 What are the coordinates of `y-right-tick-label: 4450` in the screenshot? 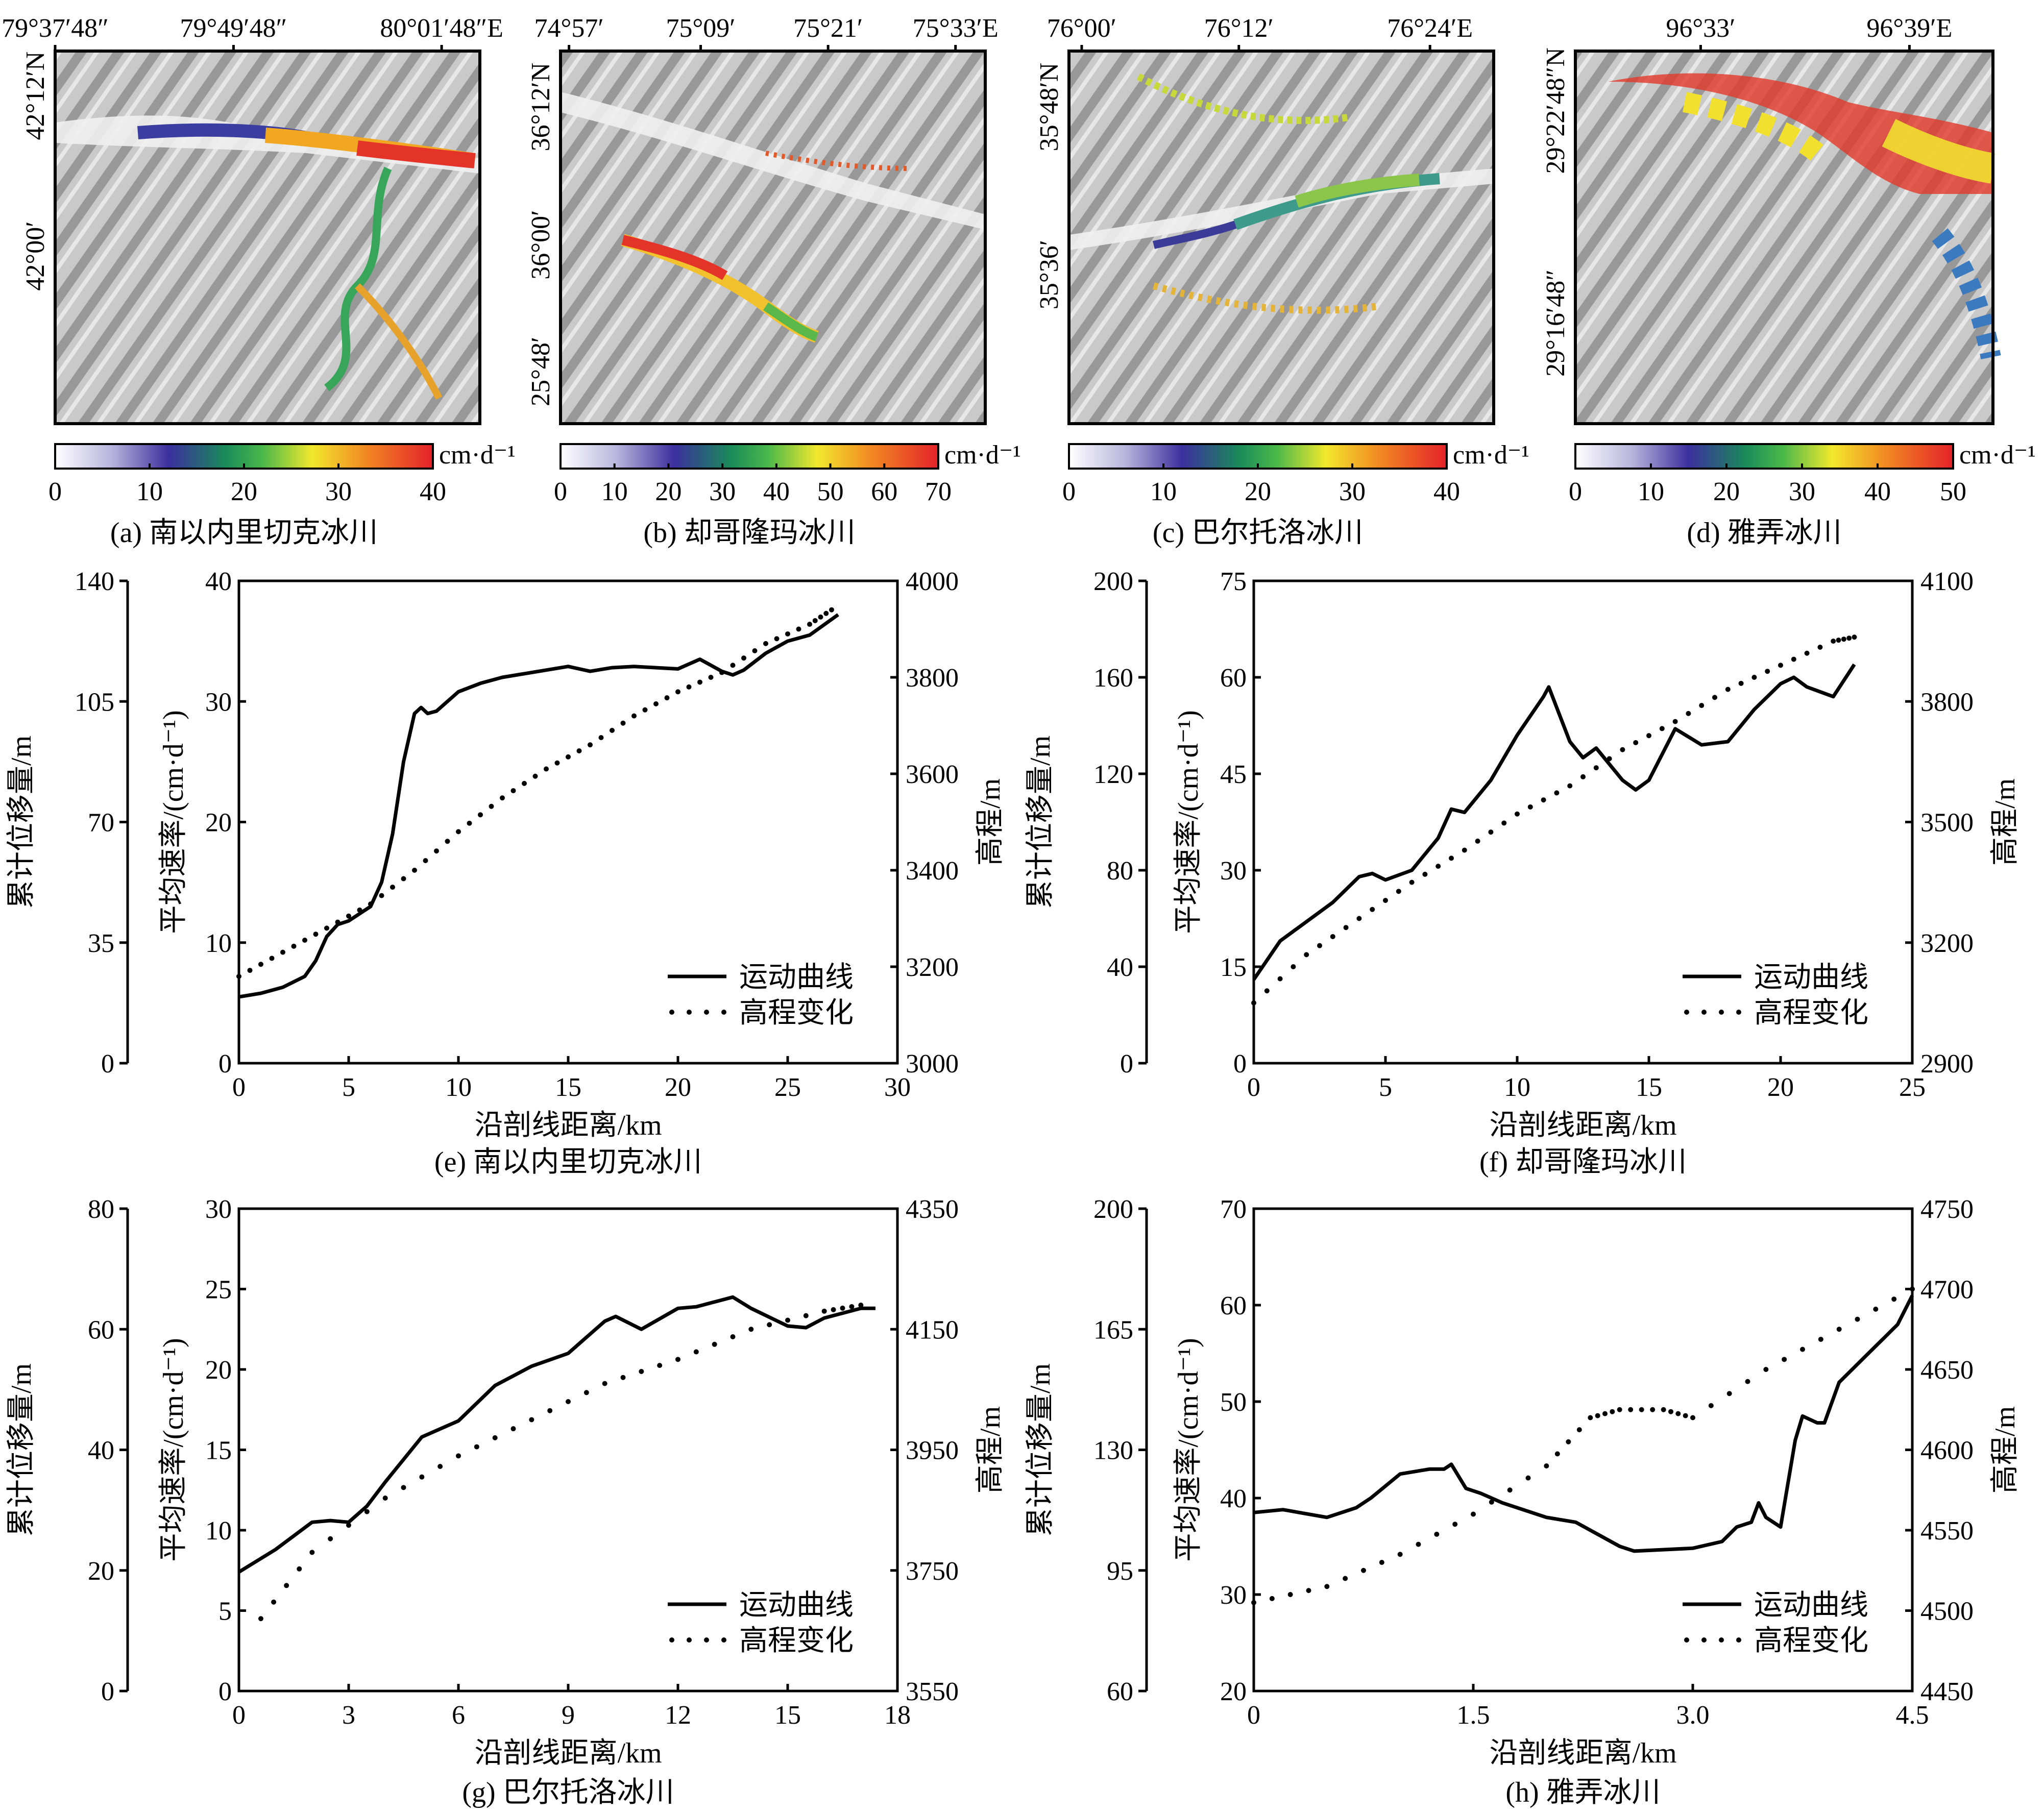 It's located at (1947, 1691).